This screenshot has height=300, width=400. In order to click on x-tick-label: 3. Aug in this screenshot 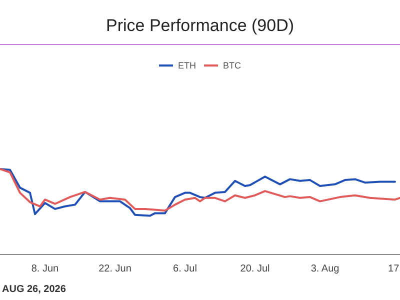, I will do `click(325, 269)`.